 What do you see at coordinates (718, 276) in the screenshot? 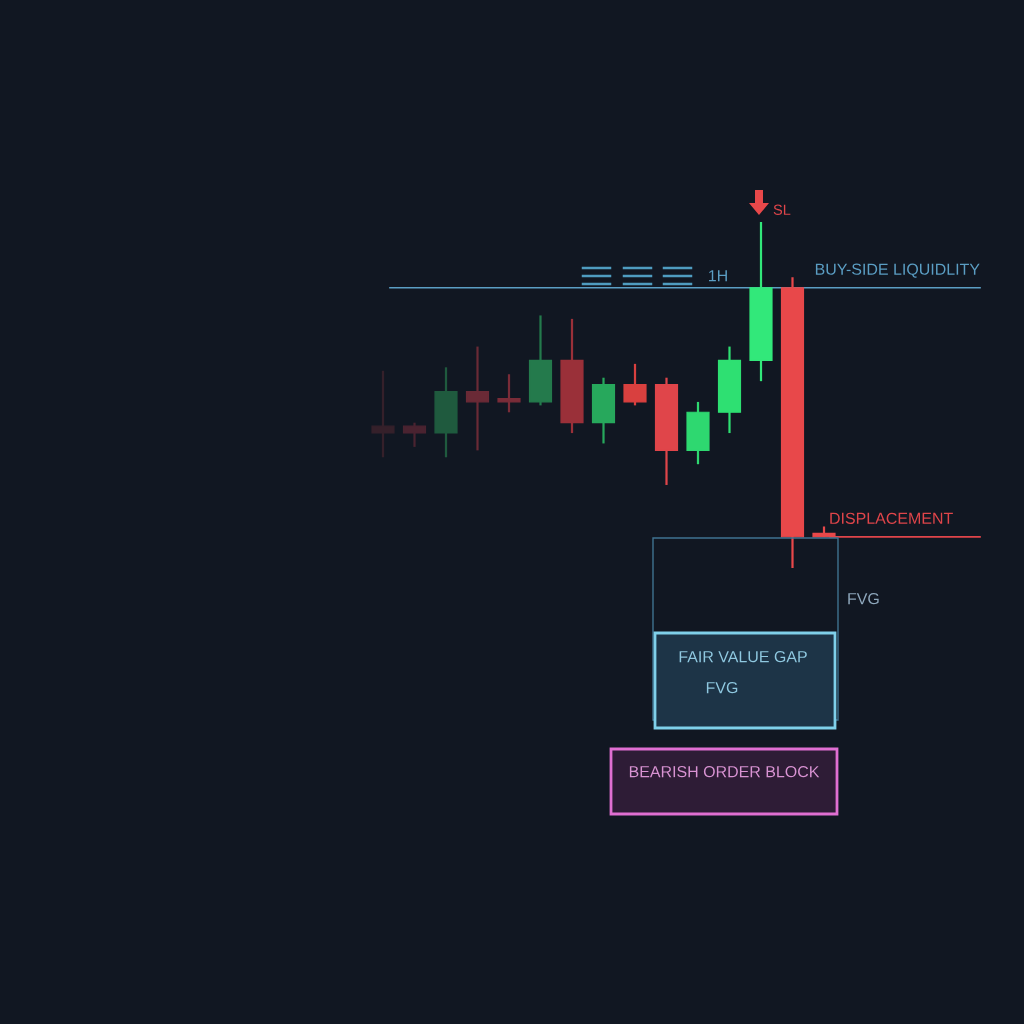
I see `annotation: 1H` at bounding box center [718, 276].